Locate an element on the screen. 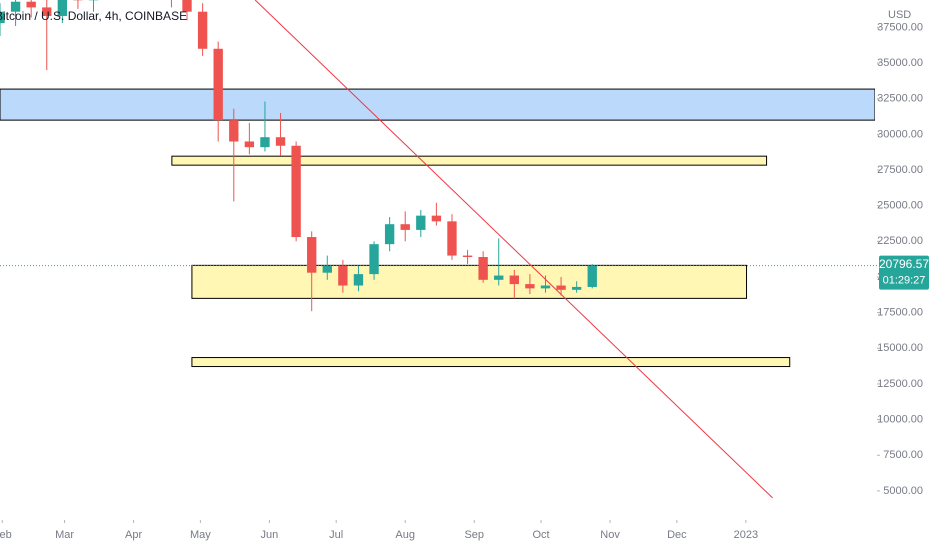 This screenshot has height=550, width=932. x-tick-label: Apr is located at coordinates (133, 535).